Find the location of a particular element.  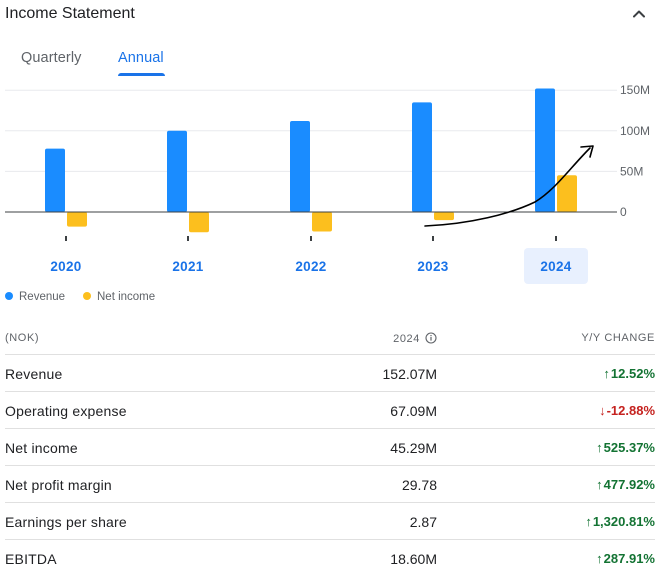

row-change-operating-expense: ↓-12.88% is located at coordinates (627, 410).